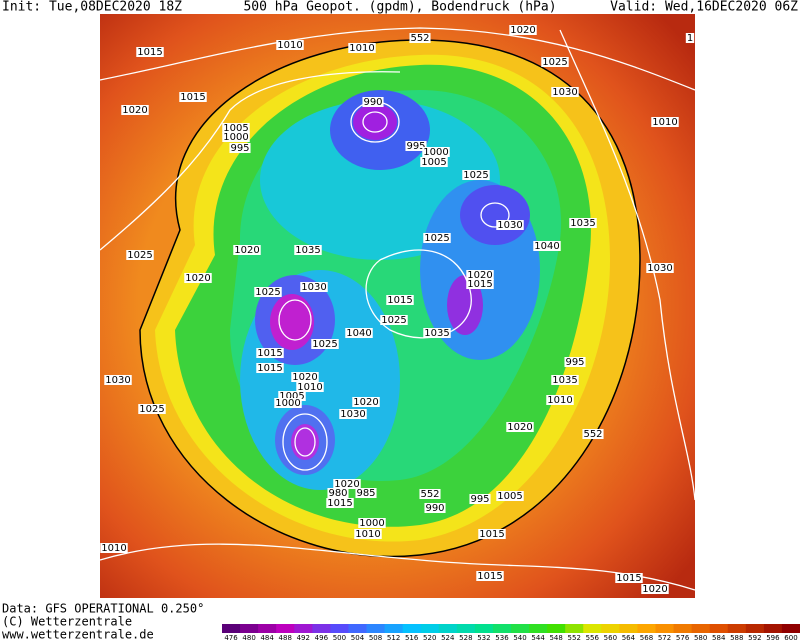 This screenshot has height=642, width=800. I want to click on copyright: (C) Wetterzentrale, so click(67, 622).